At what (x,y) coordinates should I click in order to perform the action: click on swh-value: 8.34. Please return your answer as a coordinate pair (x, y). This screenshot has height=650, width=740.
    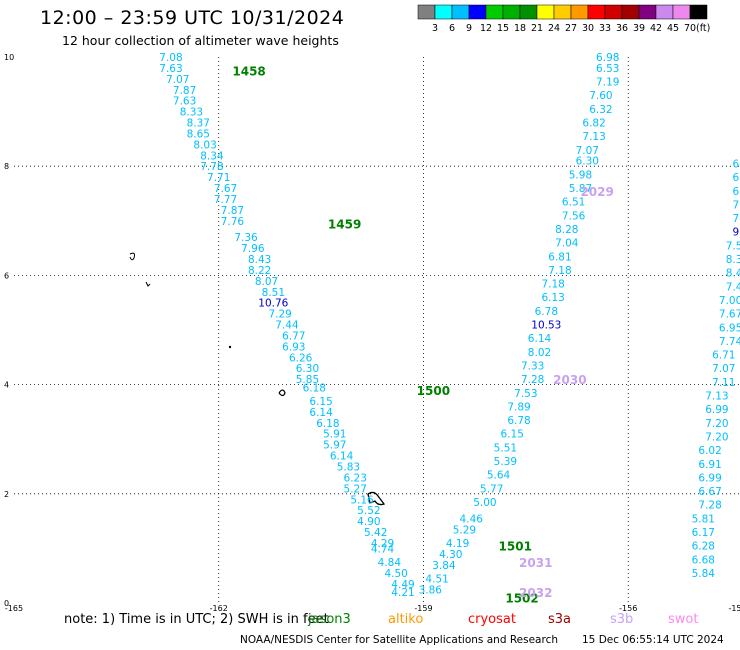
    Looking at the image, I should click on (212, 156).